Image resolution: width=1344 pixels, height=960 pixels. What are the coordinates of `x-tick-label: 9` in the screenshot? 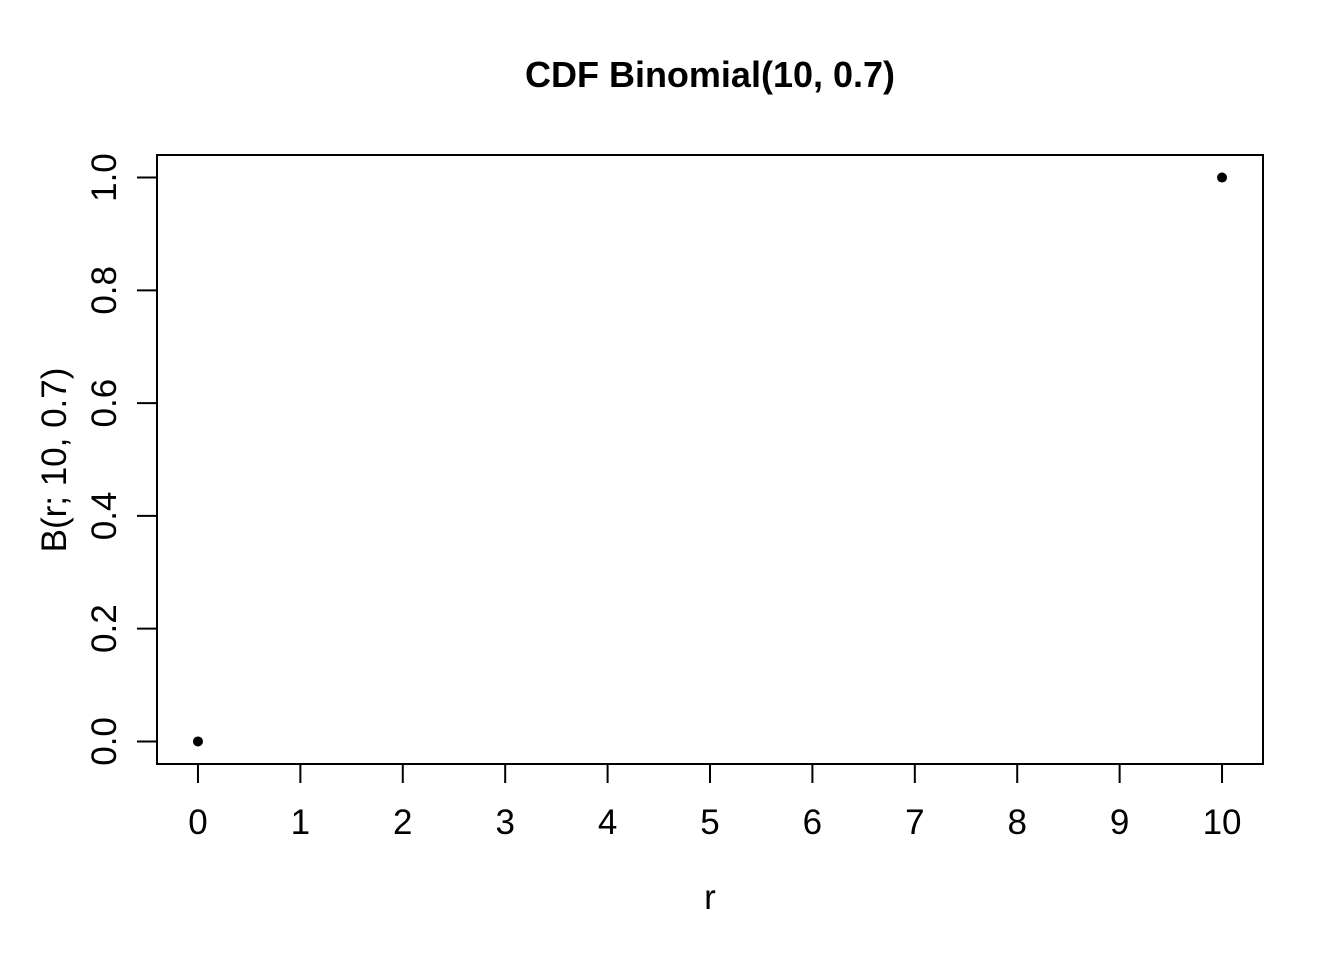 It's located at (1119, 822).